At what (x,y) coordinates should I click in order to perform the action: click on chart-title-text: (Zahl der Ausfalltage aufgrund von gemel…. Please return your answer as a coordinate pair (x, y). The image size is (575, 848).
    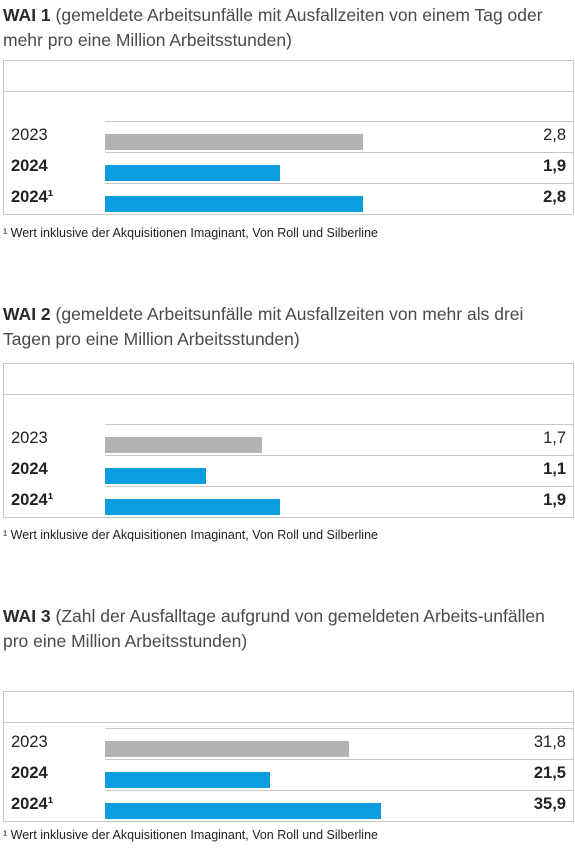
    Looking at the image, I should click on (274, 628).